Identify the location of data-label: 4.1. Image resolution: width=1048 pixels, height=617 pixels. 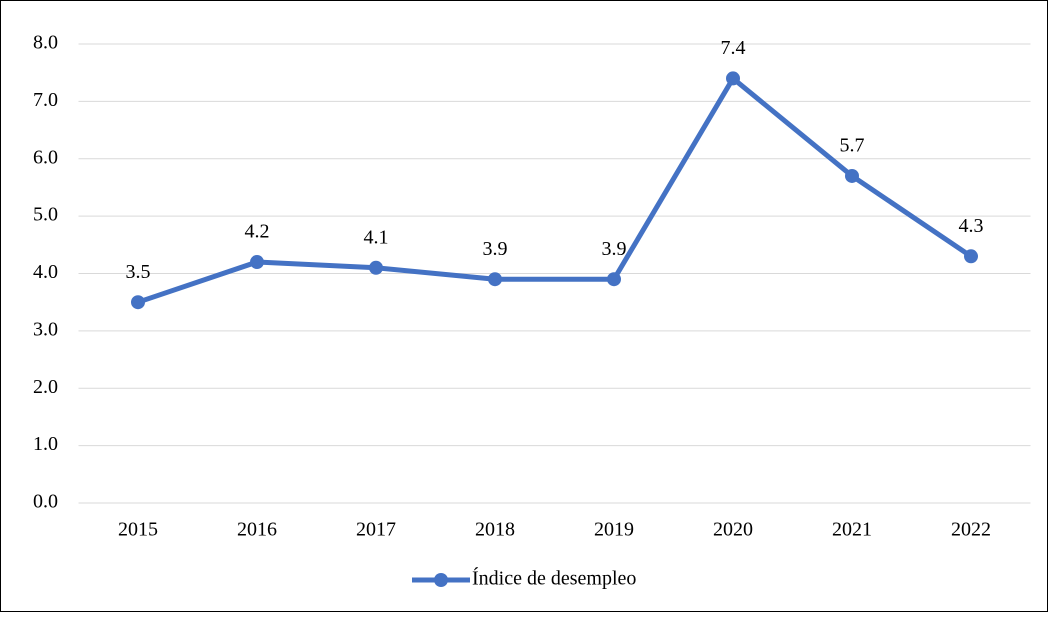
(376, 237).